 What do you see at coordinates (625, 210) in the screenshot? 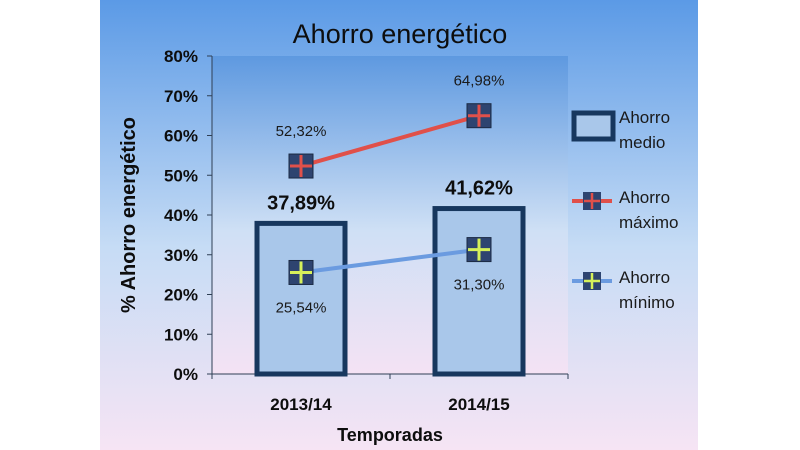
I see `legend: Ahorro medio Ahorro máximo Ahorro mínimo` at bounding box center [625, 210].